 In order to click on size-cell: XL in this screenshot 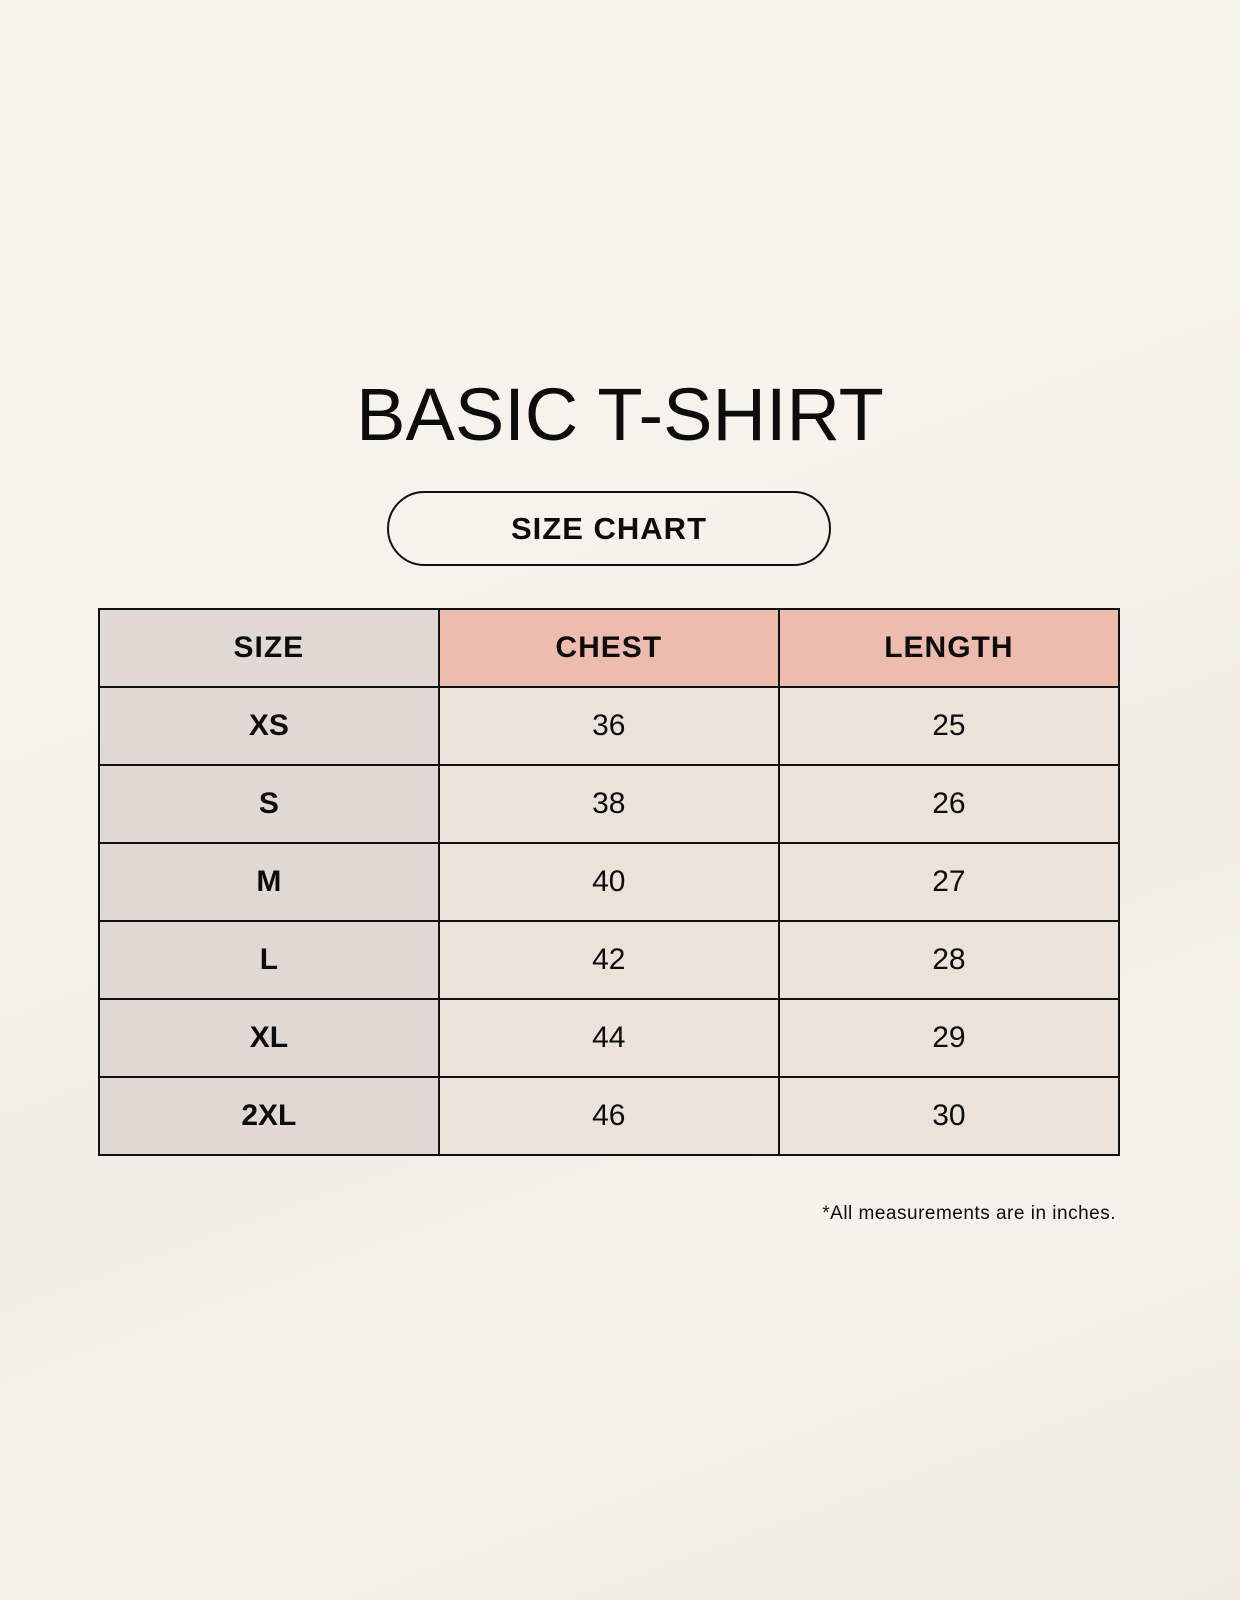, I will do `click(269, 1038)`.